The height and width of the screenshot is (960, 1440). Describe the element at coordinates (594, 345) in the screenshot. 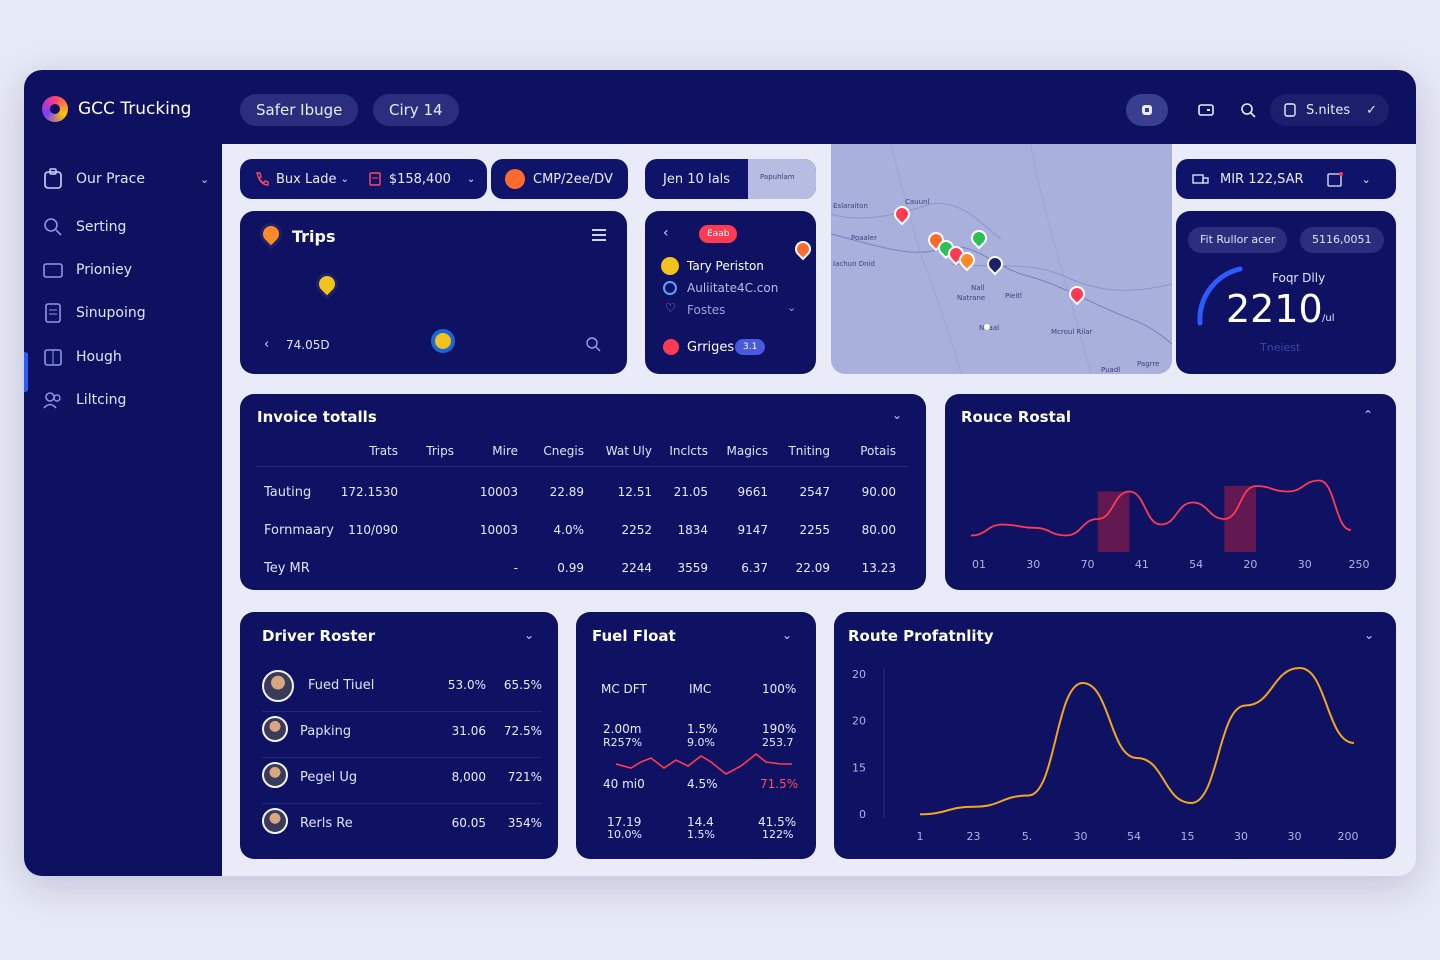

I see `search-icon` at that location.